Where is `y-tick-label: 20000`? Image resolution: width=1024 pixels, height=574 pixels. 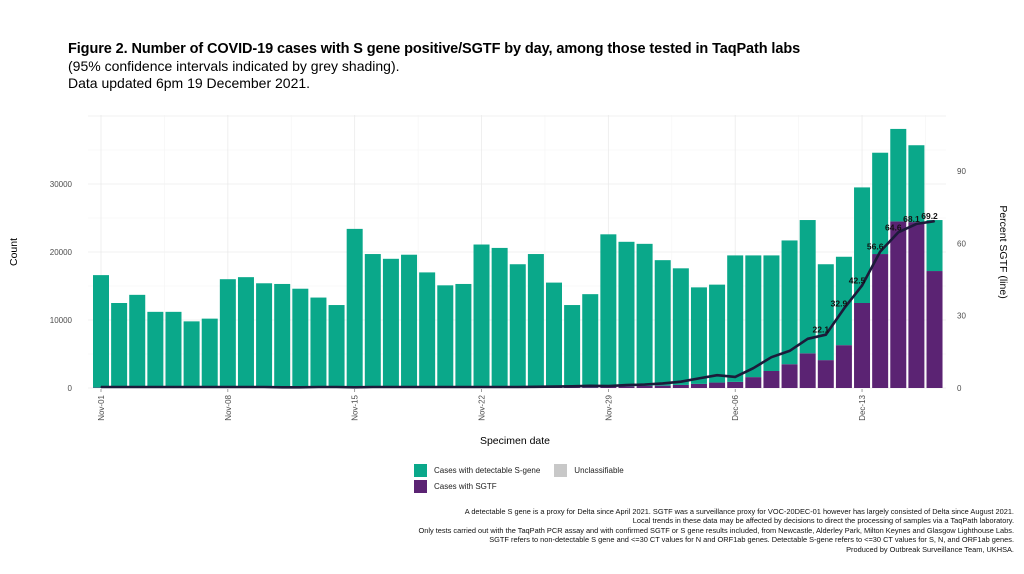 y-tick-label: 20000 is located at coordinates (61, 252).